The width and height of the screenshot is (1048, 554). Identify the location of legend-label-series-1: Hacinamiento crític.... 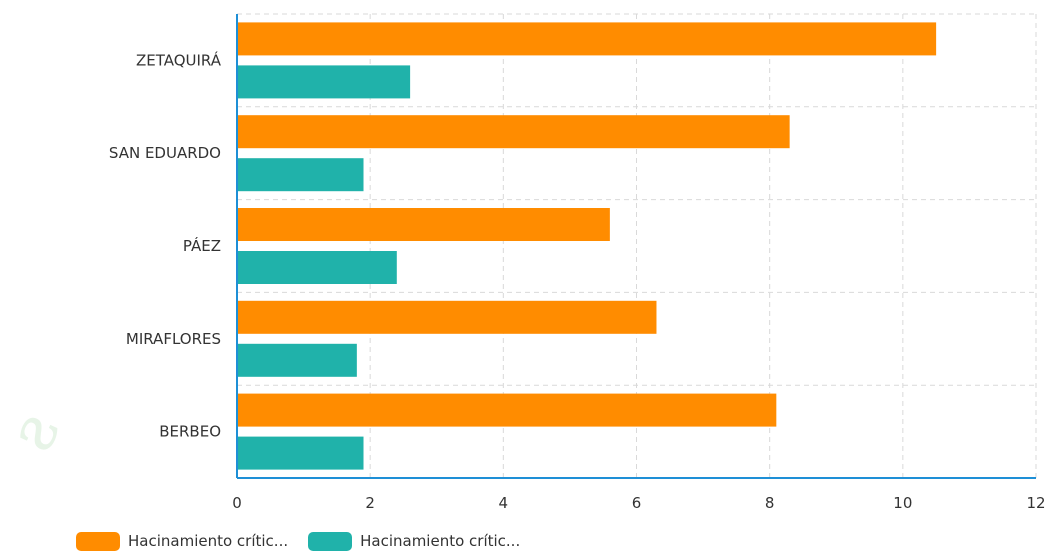
(208, 541).